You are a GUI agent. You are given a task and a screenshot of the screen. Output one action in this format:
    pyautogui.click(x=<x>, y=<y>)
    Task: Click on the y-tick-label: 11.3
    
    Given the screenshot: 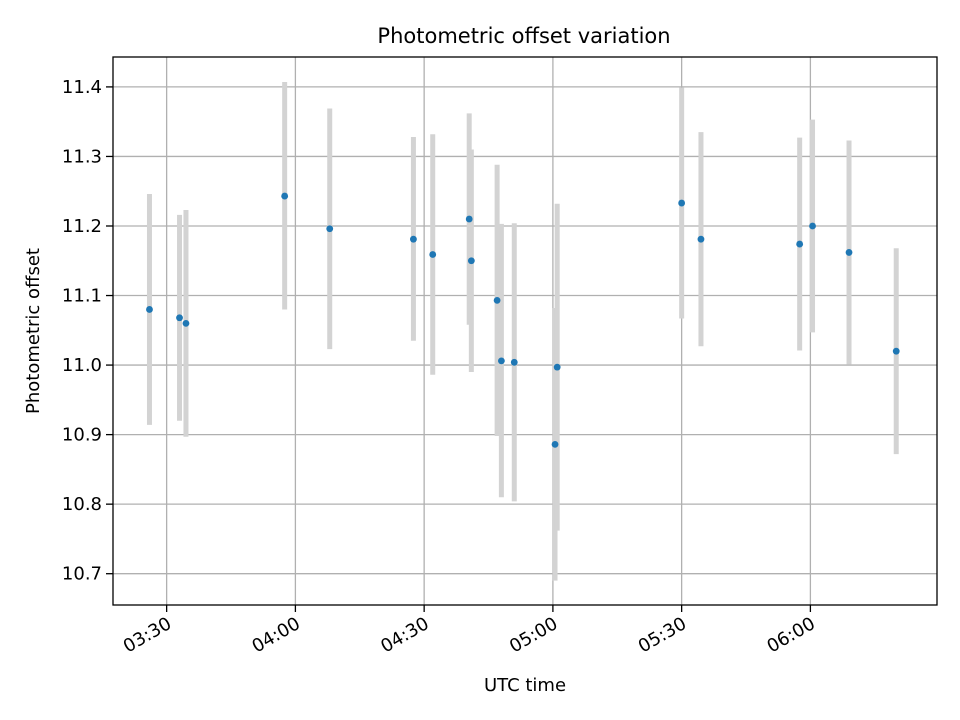 What is the action you would take?
    pyautogui.click(x=82, y=156)
    